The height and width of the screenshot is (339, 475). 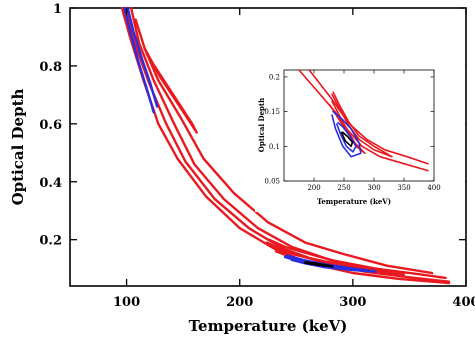 What do you see at coordinates (274, 147) in the screenshot?
I see `inset-y-tick-label: 0.1` at bounding box center [274, 147].